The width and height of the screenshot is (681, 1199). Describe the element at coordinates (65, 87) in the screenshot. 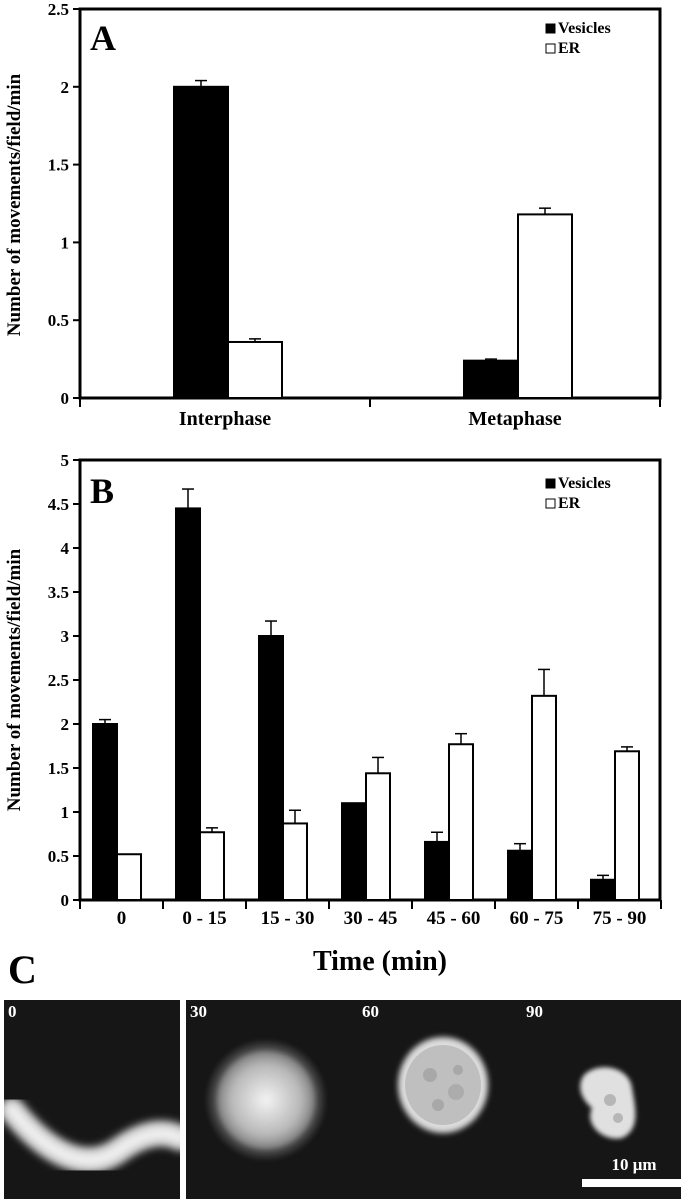

I see `chart-a-ytick-label: 2` at that location.